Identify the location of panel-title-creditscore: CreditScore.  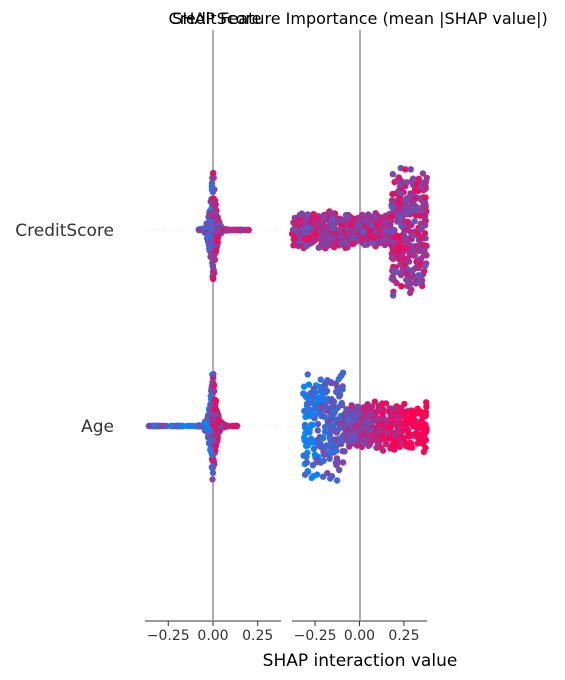
(215, 18).